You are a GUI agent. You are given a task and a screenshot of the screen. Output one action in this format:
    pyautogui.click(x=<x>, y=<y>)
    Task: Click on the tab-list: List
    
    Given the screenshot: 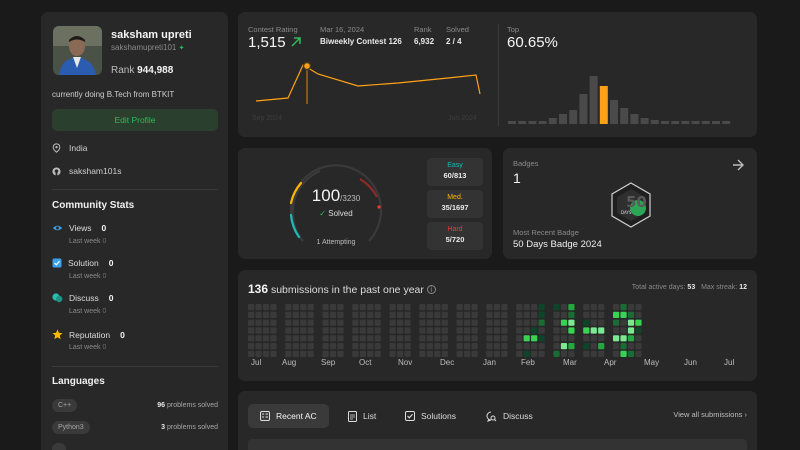 What is the action you would take?
    pyautogui.click(x=362, y=416)
    